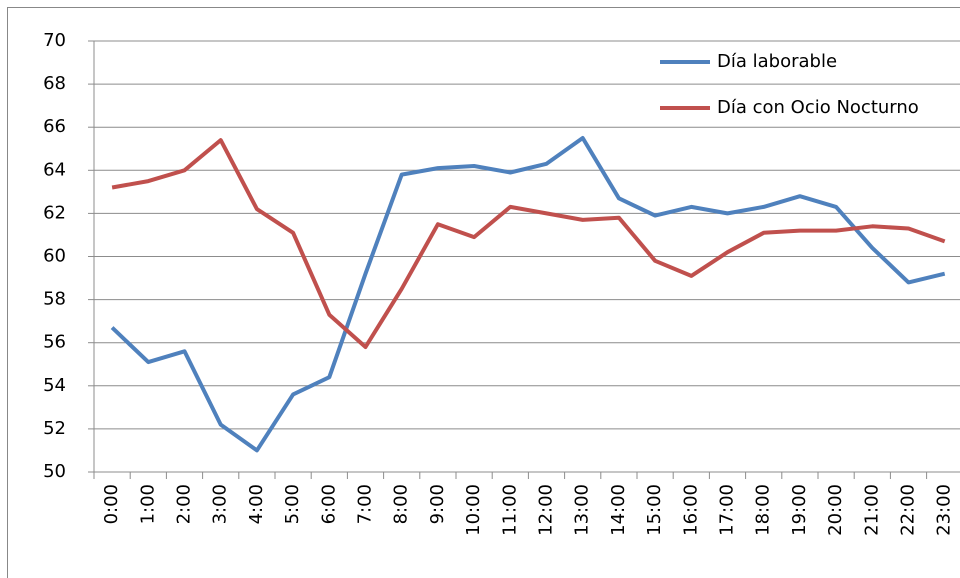  What do you see at coordinates (546, 510) in the screenshot?
I see `x-tick-label: 12:00` at bounding box center [546, 510].